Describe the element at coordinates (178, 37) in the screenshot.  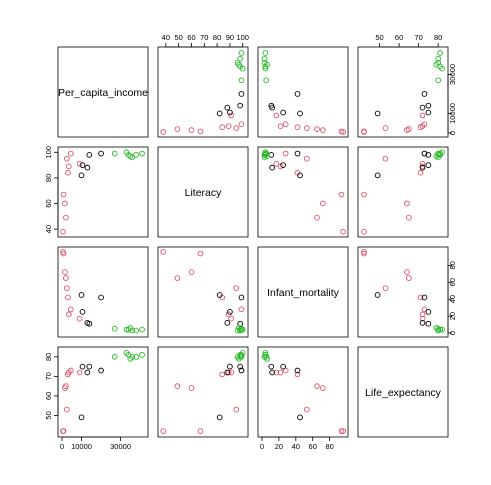
I see `tick-label-top-literacy-1: 50` at that location.